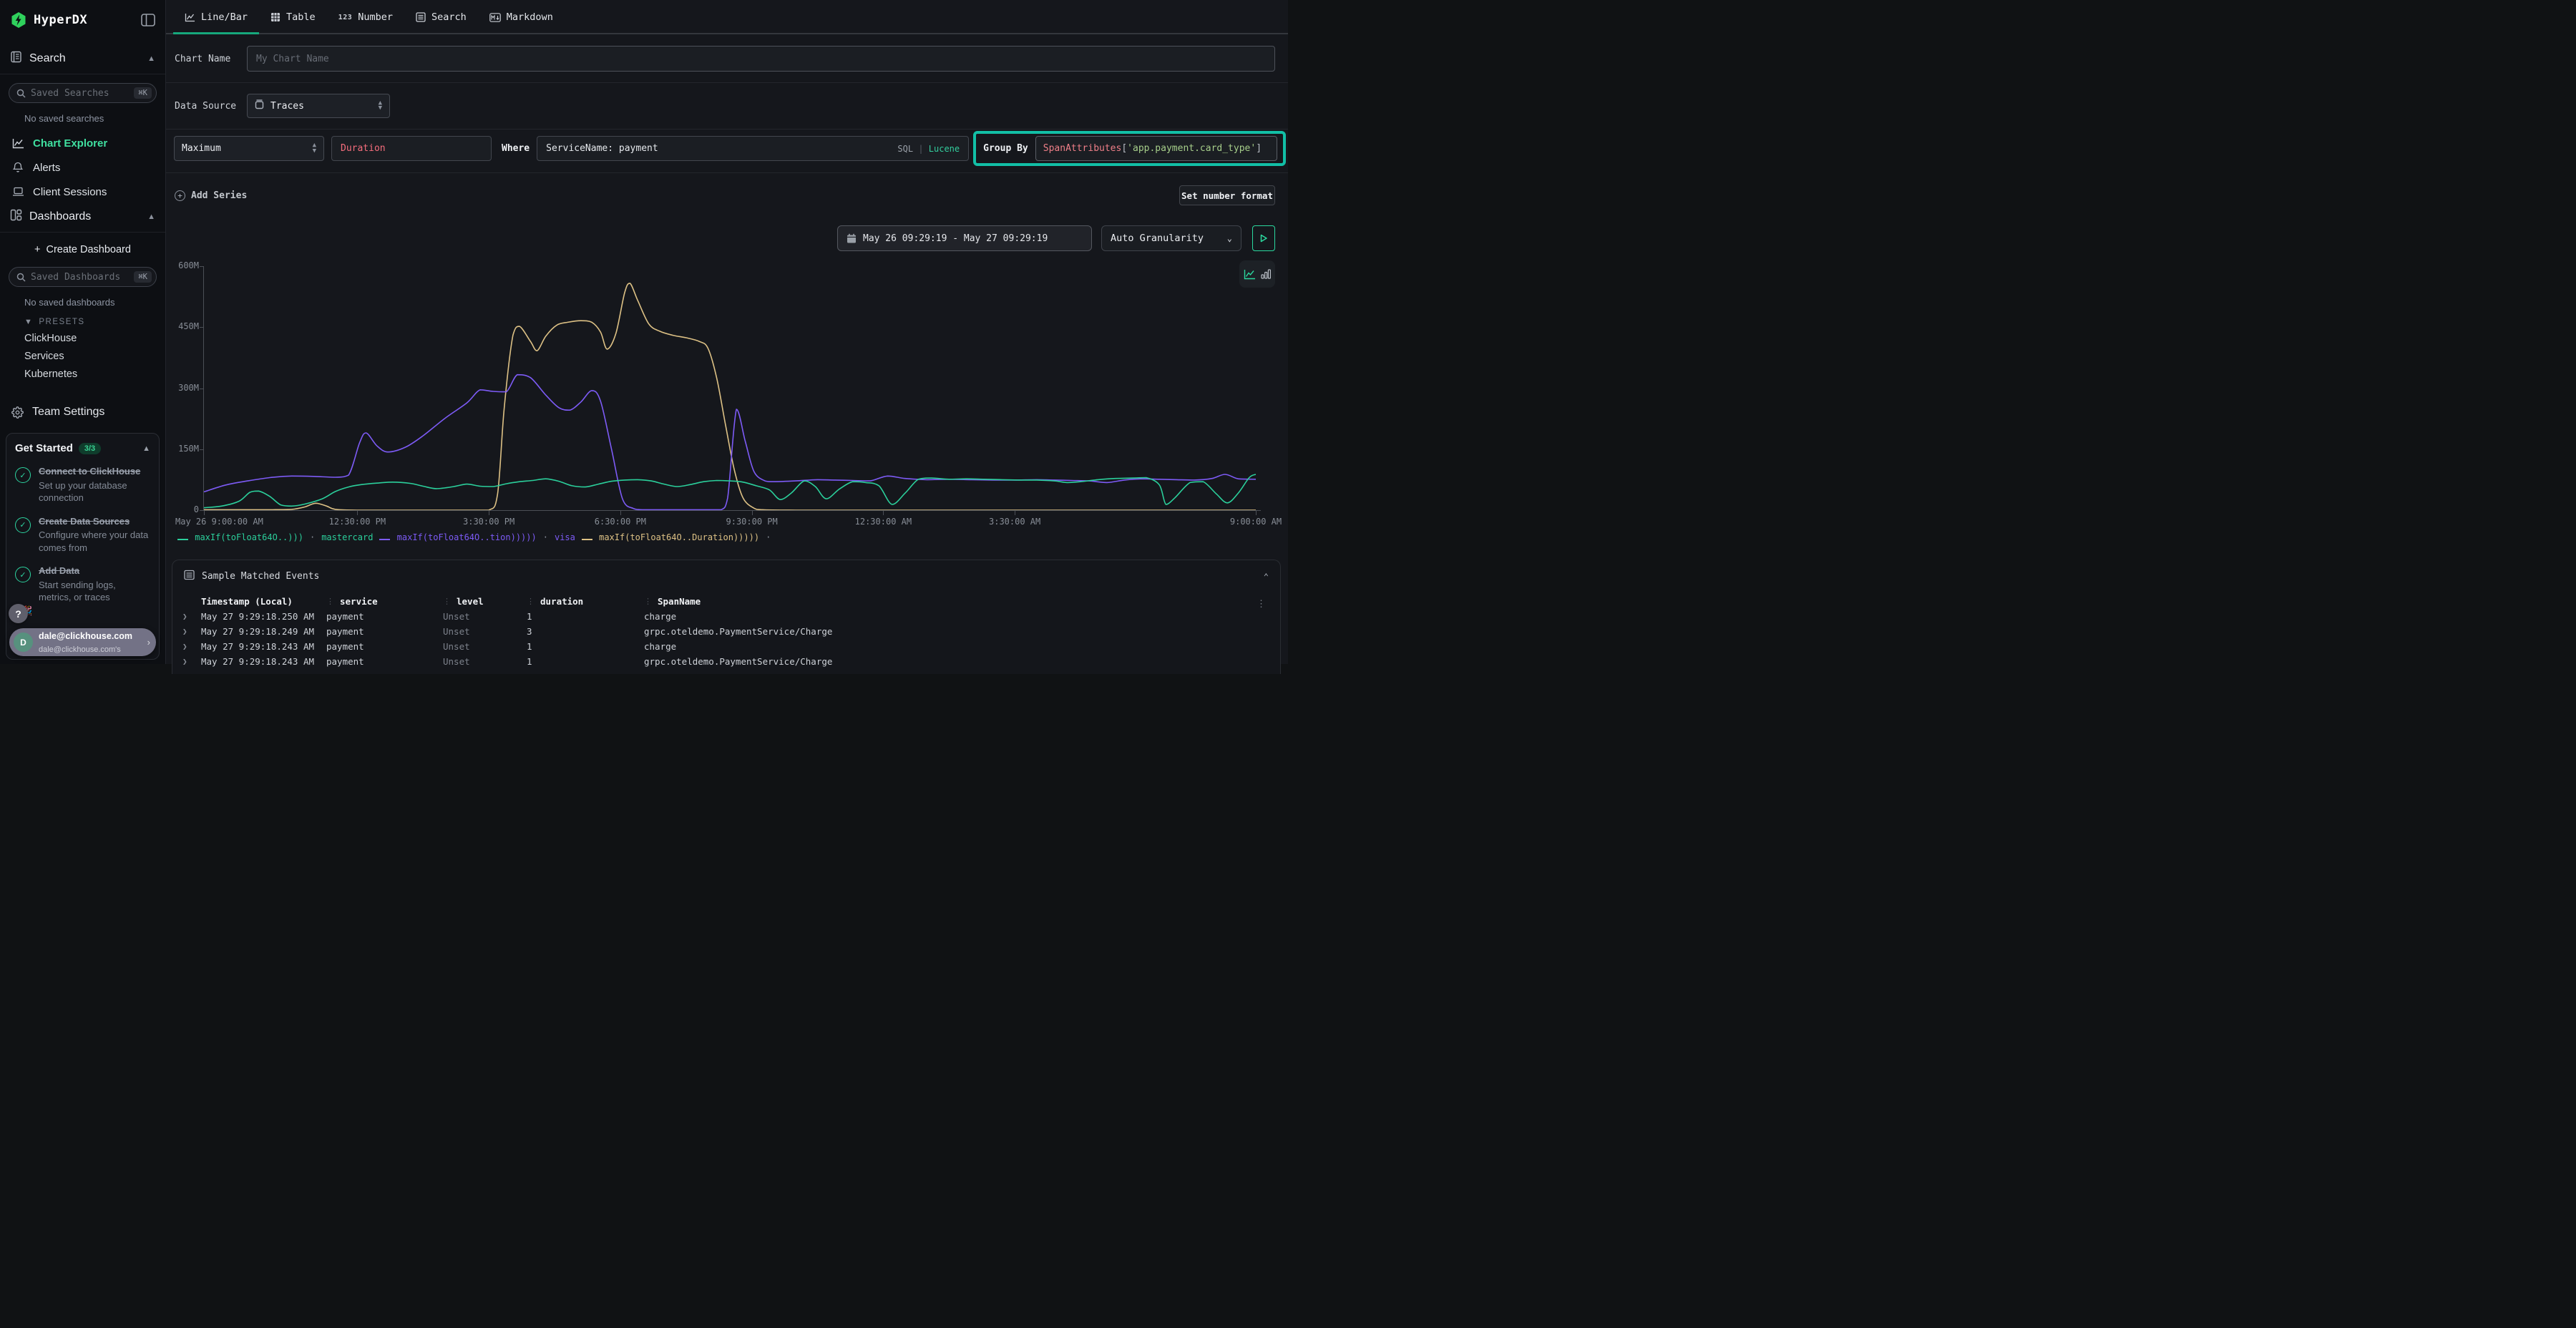 This screenshot has width=2576, height=1328. Describe the element at coordinates (83, 277) in the screenshot. I see `saved-dashboards-input: Saved Dashboards ⌘K` at that location.